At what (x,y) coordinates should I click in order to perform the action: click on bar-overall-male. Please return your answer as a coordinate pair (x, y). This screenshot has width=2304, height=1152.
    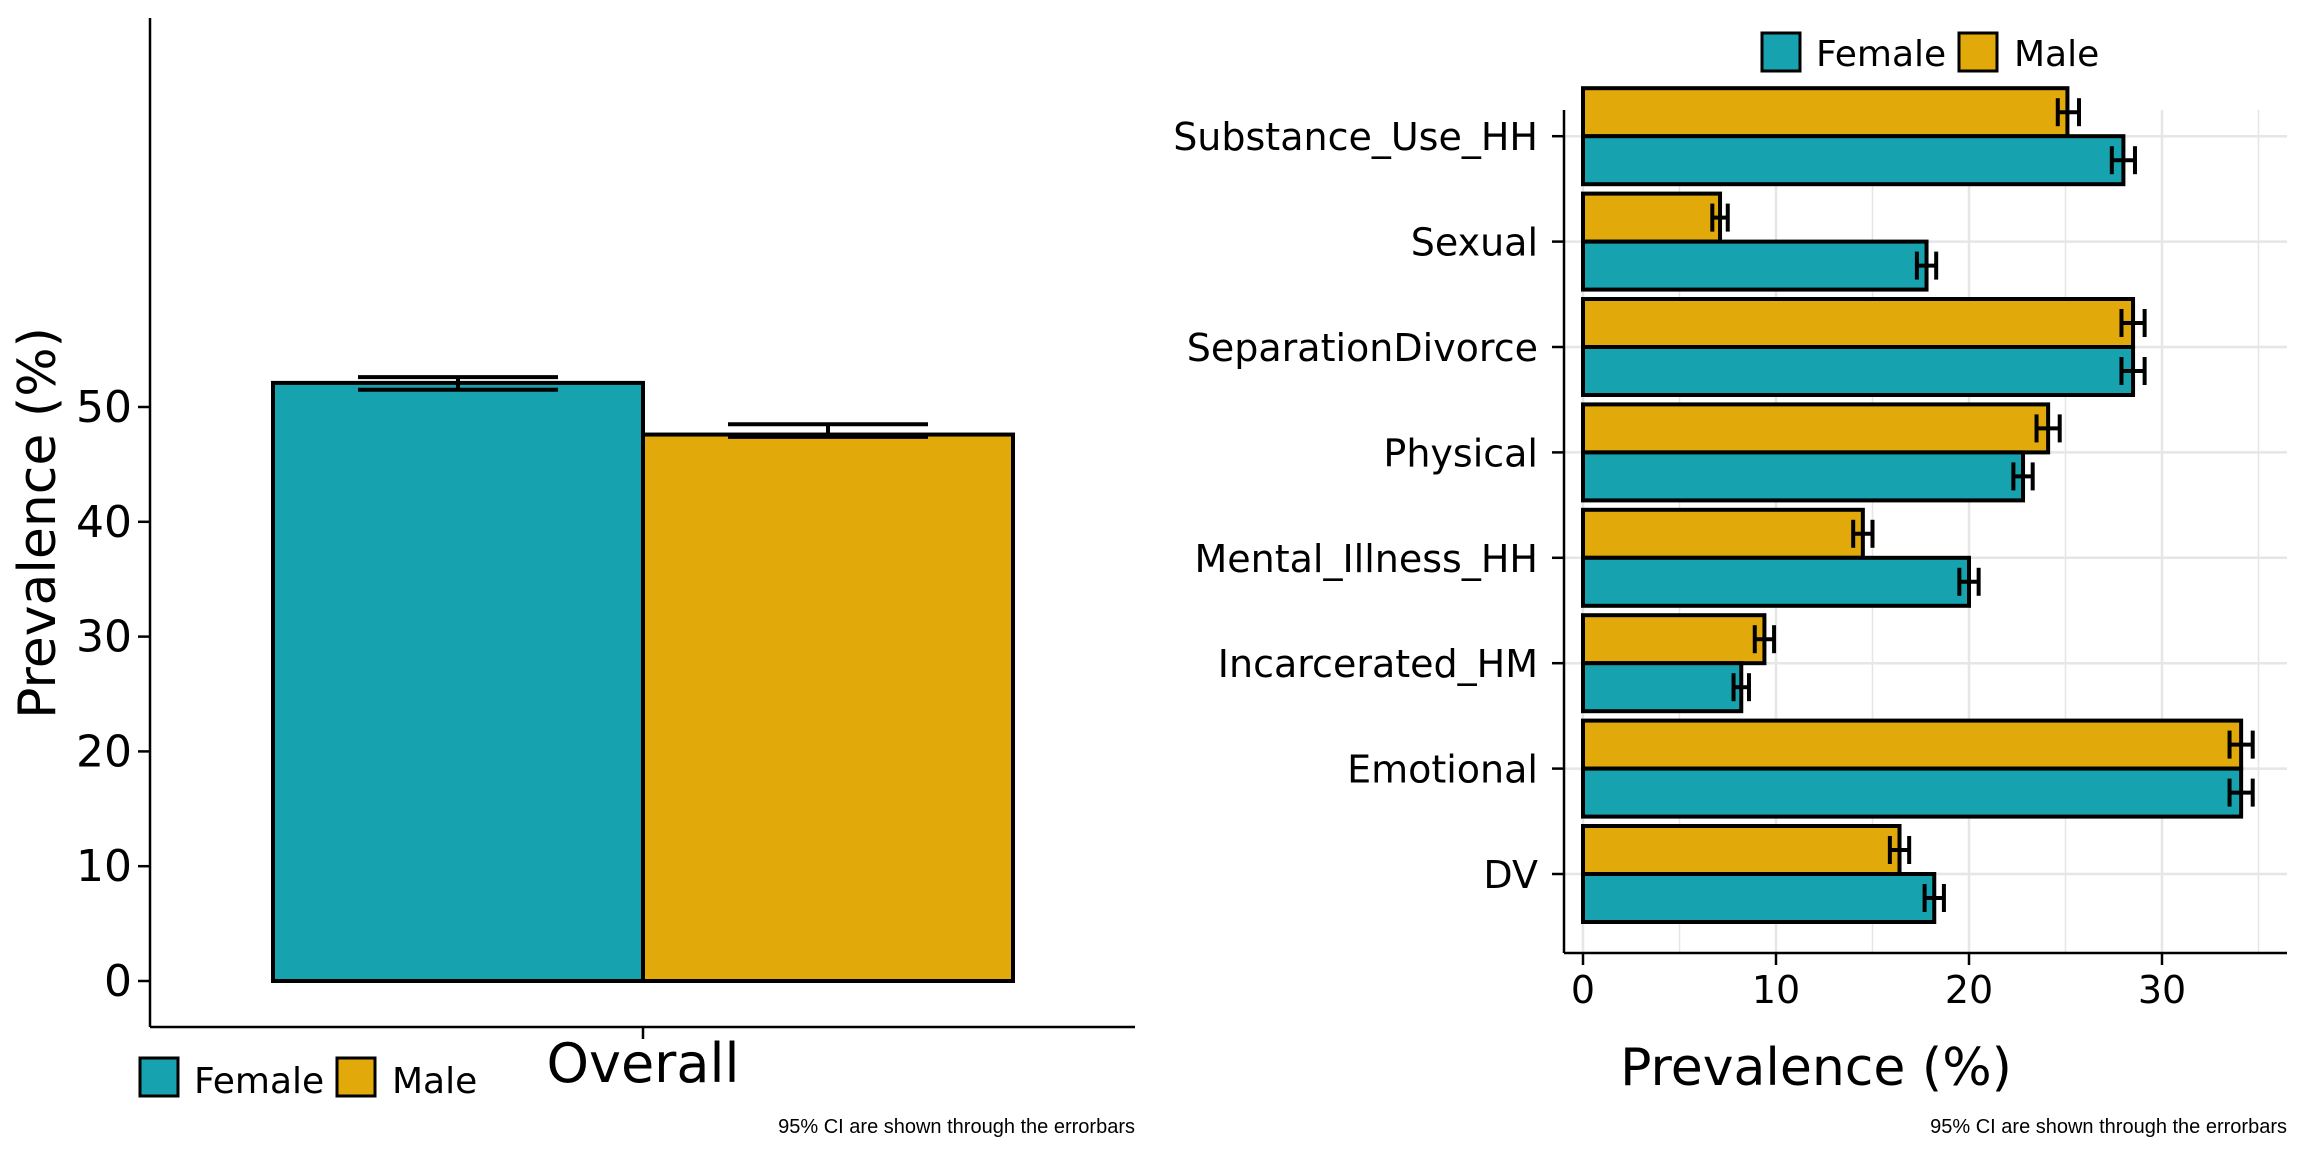
    Looking at the image, I should click on (828, 707).